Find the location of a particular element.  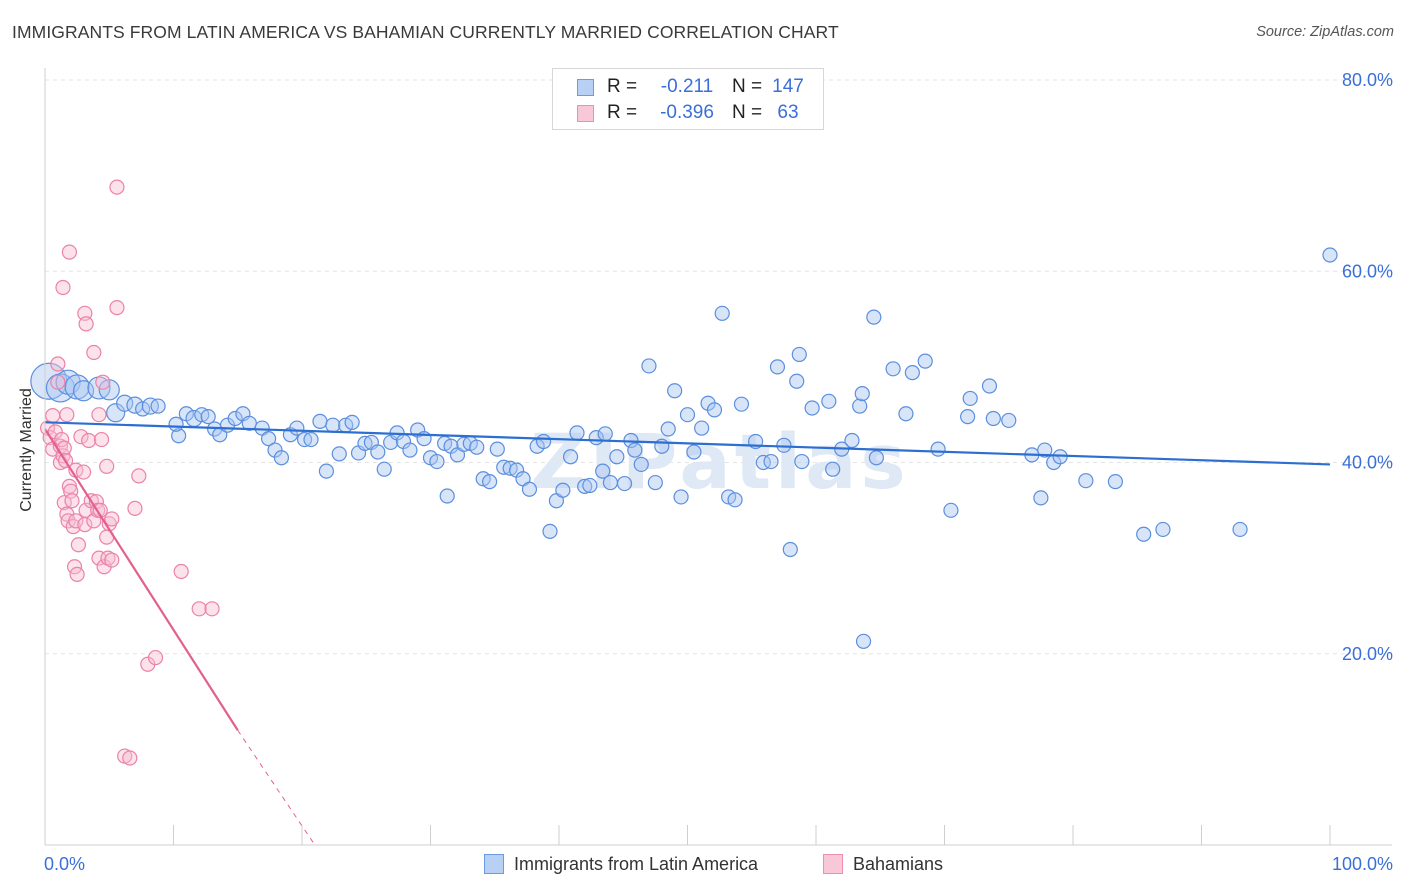

chart-source: Source: ZipAtlas.com is located at coordinates (1325, 32).